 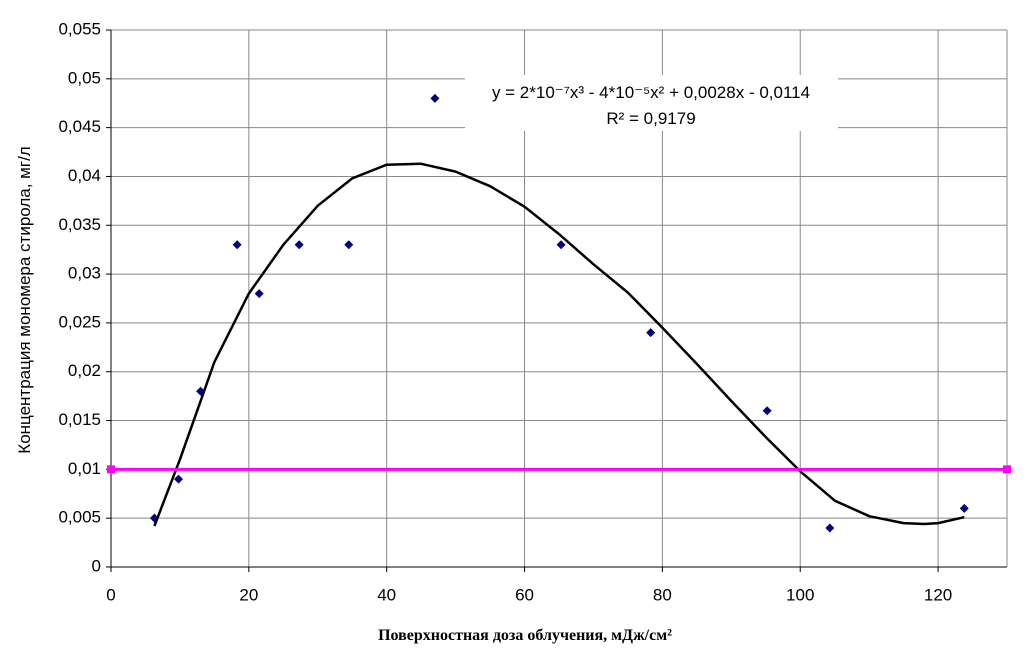 I want to click on y-axis-label: Концентрация мономера стирола, мг/л, so click(x=24, y=299).